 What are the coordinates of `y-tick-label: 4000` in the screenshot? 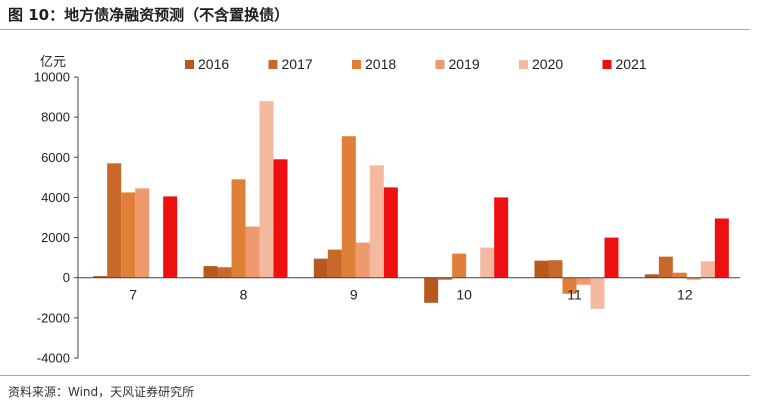 It's located at (55, 197).